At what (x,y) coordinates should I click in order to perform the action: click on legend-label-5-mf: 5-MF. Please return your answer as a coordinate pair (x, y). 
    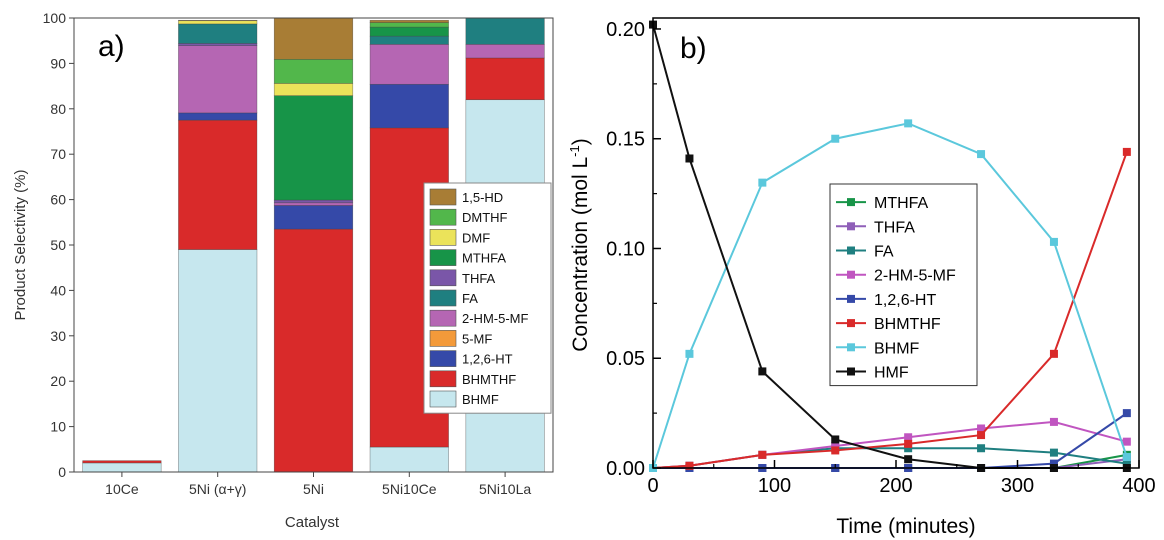
    Looking at the image, I should click on (477, 338).